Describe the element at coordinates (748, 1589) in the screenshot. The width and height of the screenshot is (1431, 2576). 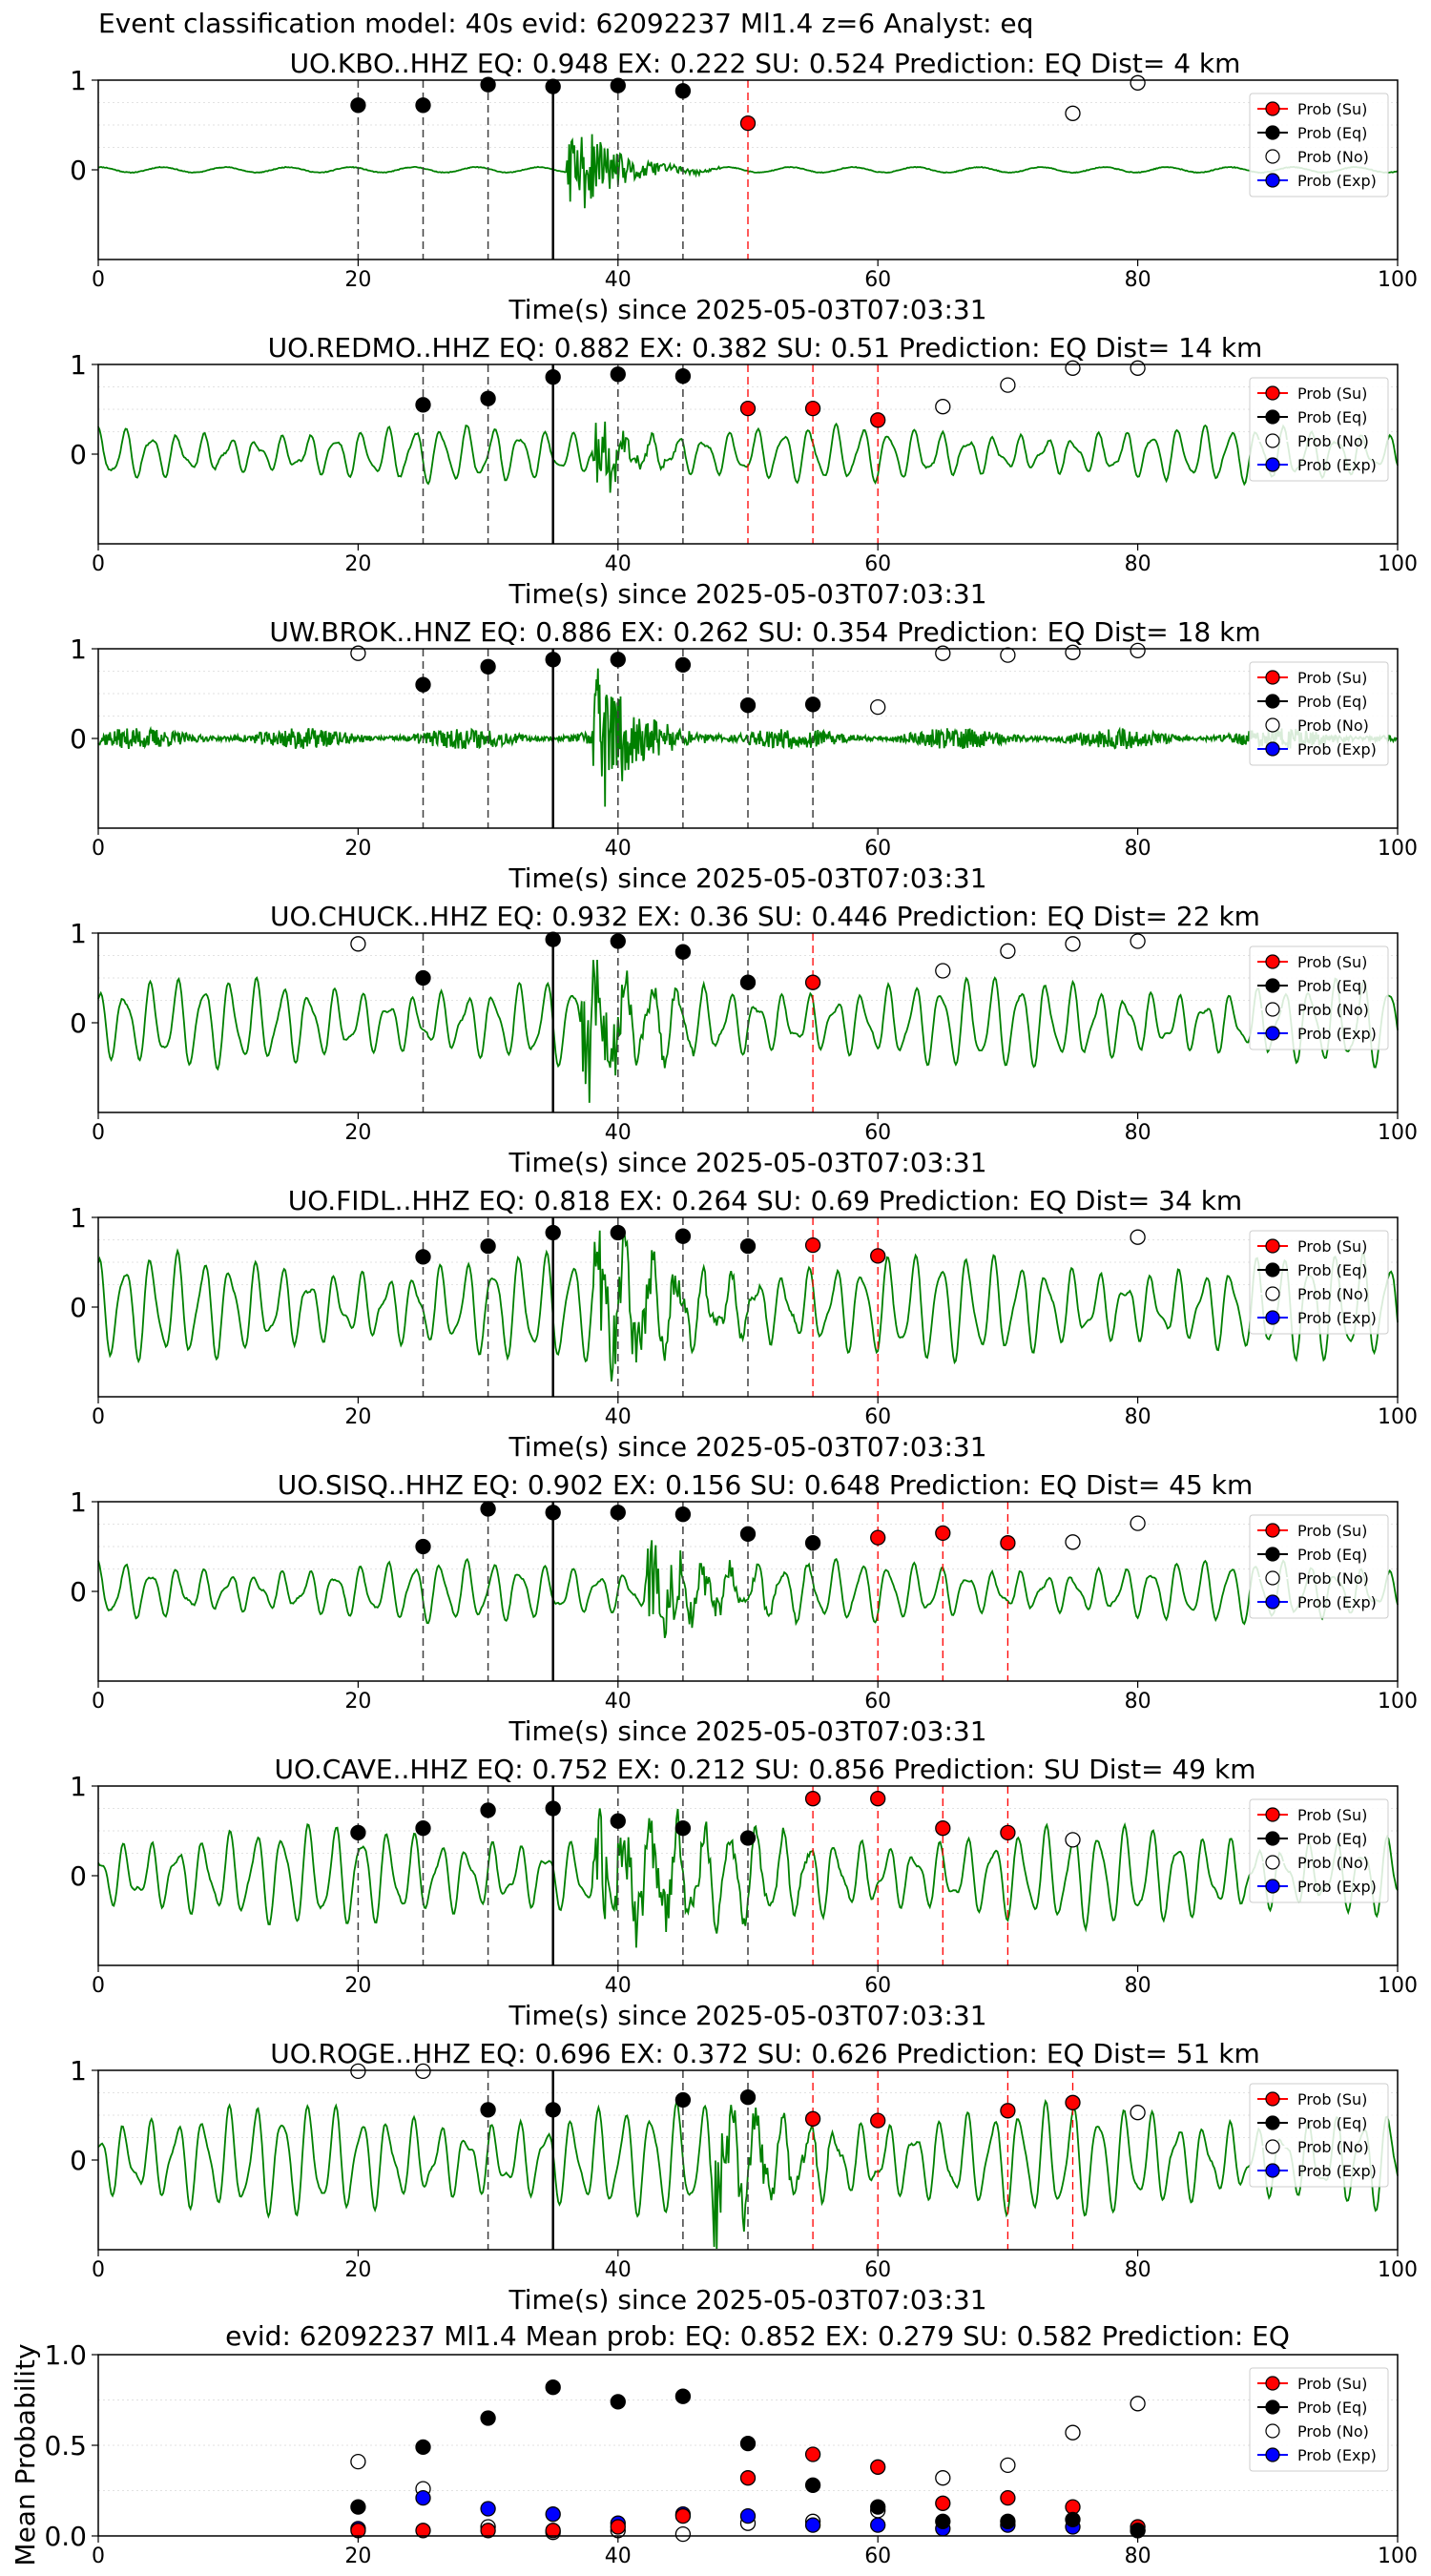
I see `waveform-trace` at that location.